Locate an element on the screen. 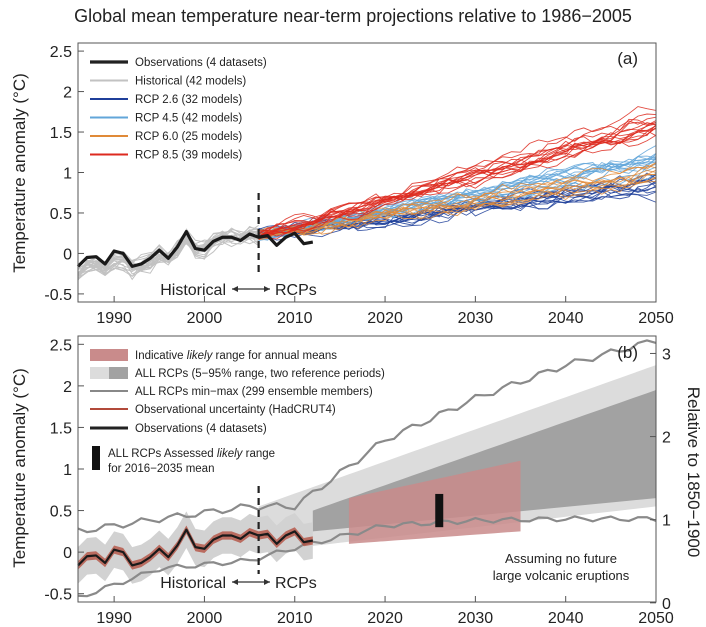 This screenshot has height=627, width=706. legend-entry: ALL RCPs Assessed likely range is located at coordinates (191, 454).